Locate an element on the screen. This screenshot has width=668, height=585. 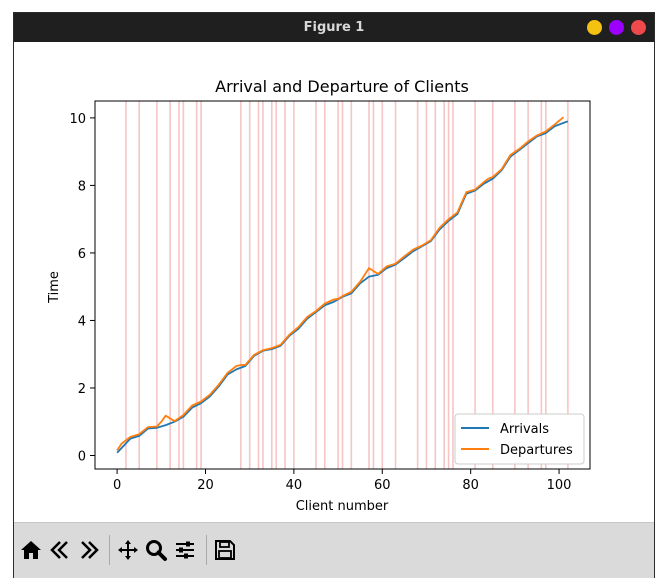
home-icon is located at coordinates (31, 550).